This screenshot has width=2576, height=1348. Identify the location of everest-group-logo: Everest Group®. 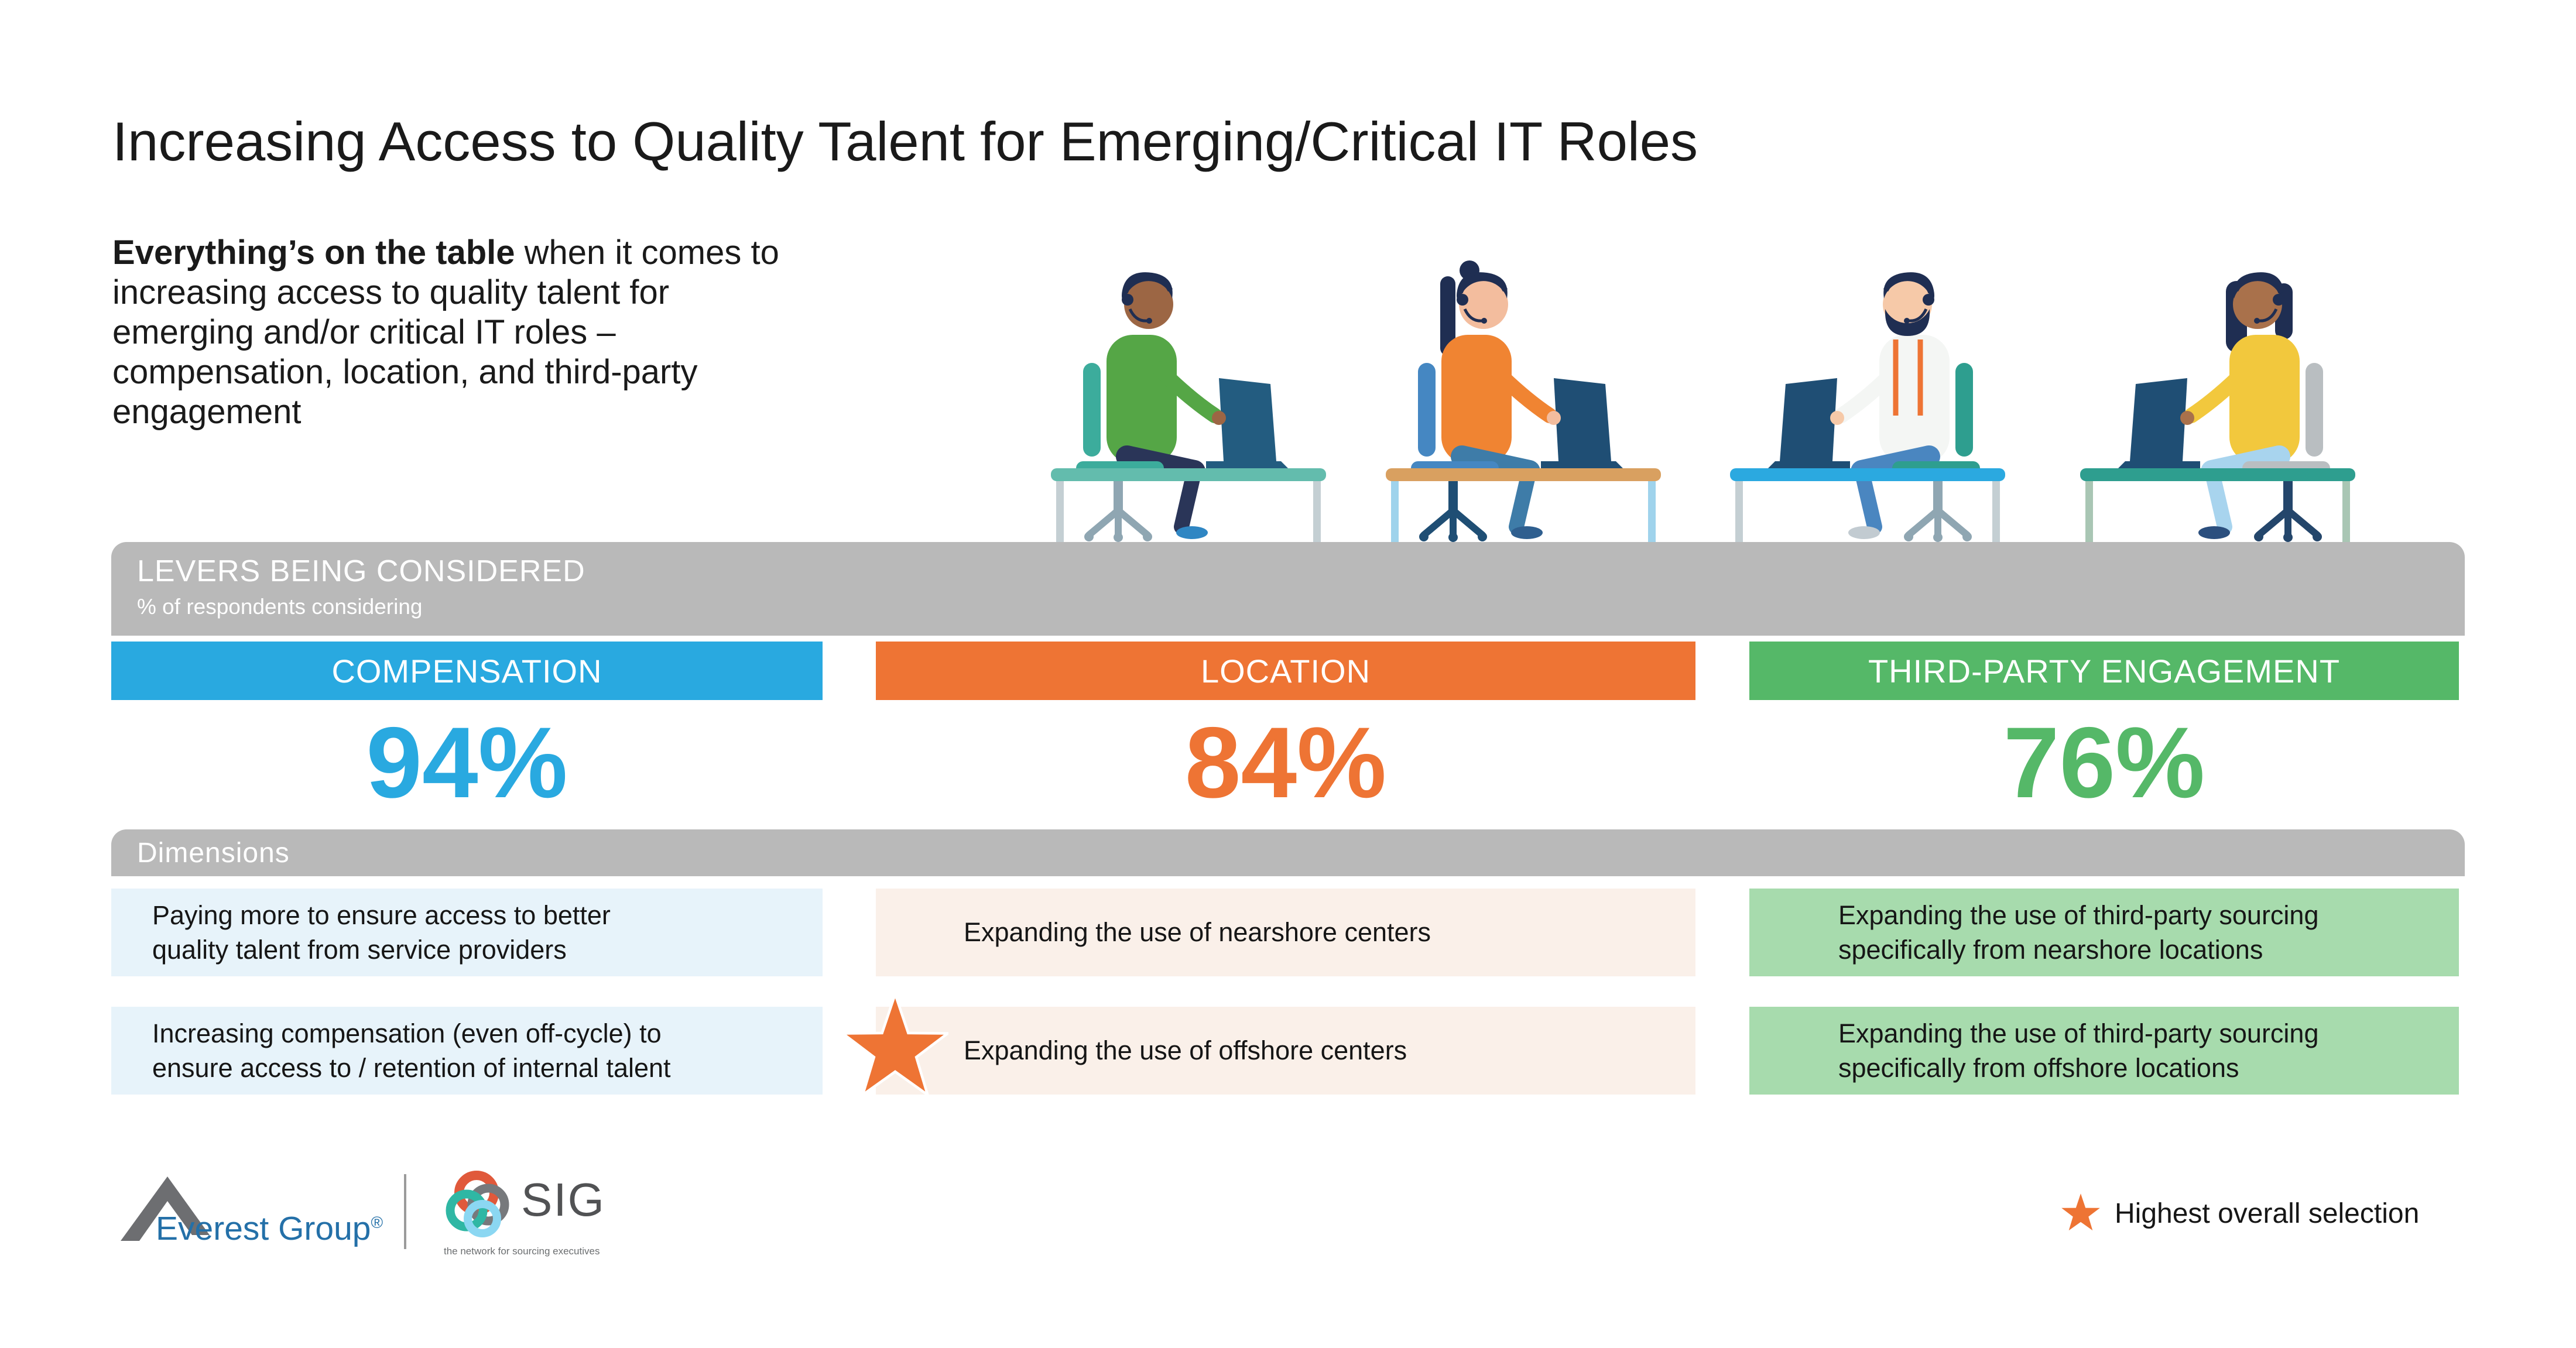
(253, 1217).